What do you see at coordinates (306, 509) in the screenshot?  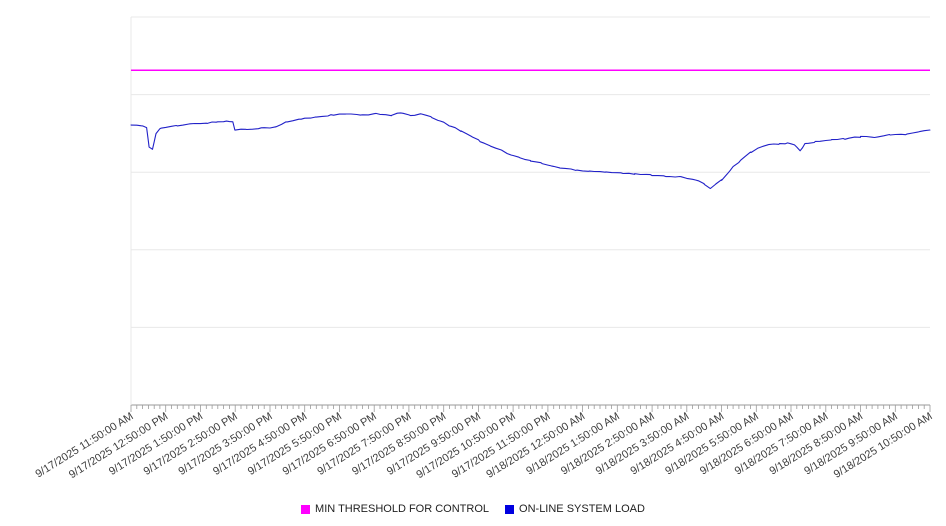 I see `threshold-legend-swatch` at bounding box center [306, 509].